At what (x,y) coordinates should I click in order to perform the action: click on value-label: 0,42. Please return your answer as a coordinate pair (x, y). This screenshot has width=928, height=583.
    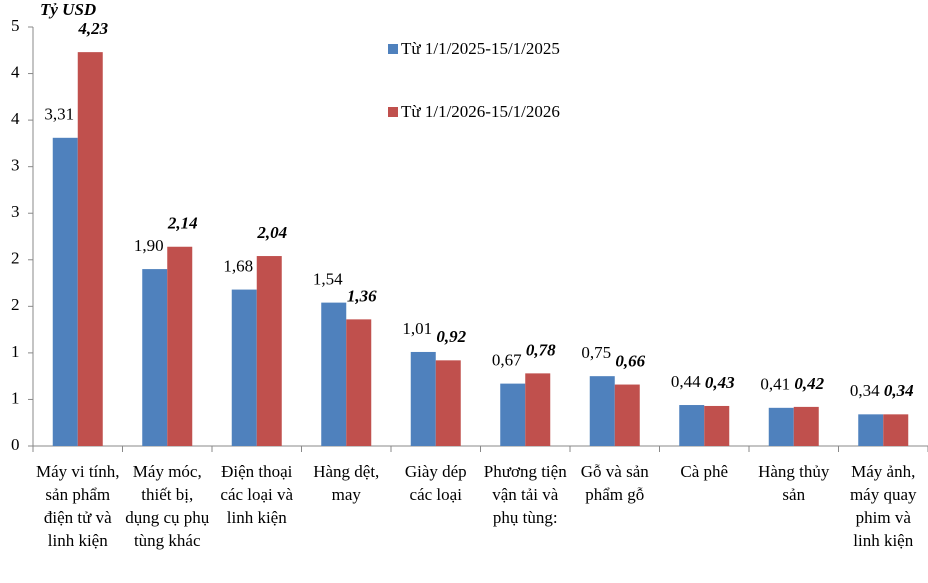
    Looking at the image, I should click on (809, 383).